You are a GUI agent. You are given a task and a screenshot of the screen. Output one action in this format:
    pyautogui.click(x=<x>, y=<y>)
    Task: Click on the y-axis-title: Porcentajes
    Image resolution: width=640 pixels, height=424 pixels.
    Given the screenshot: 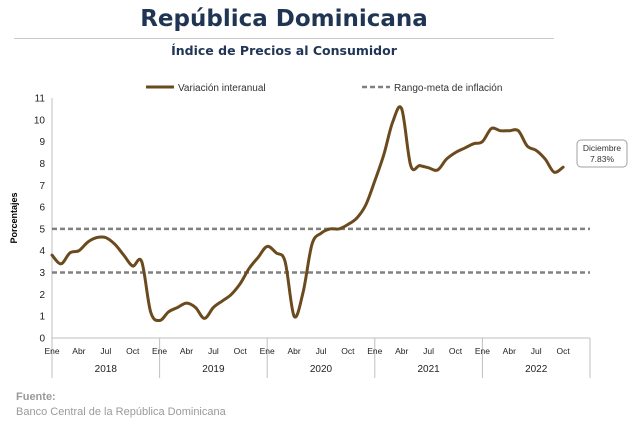 What is the action you would take?
    pyautogui.click(x=14, y=217)
    